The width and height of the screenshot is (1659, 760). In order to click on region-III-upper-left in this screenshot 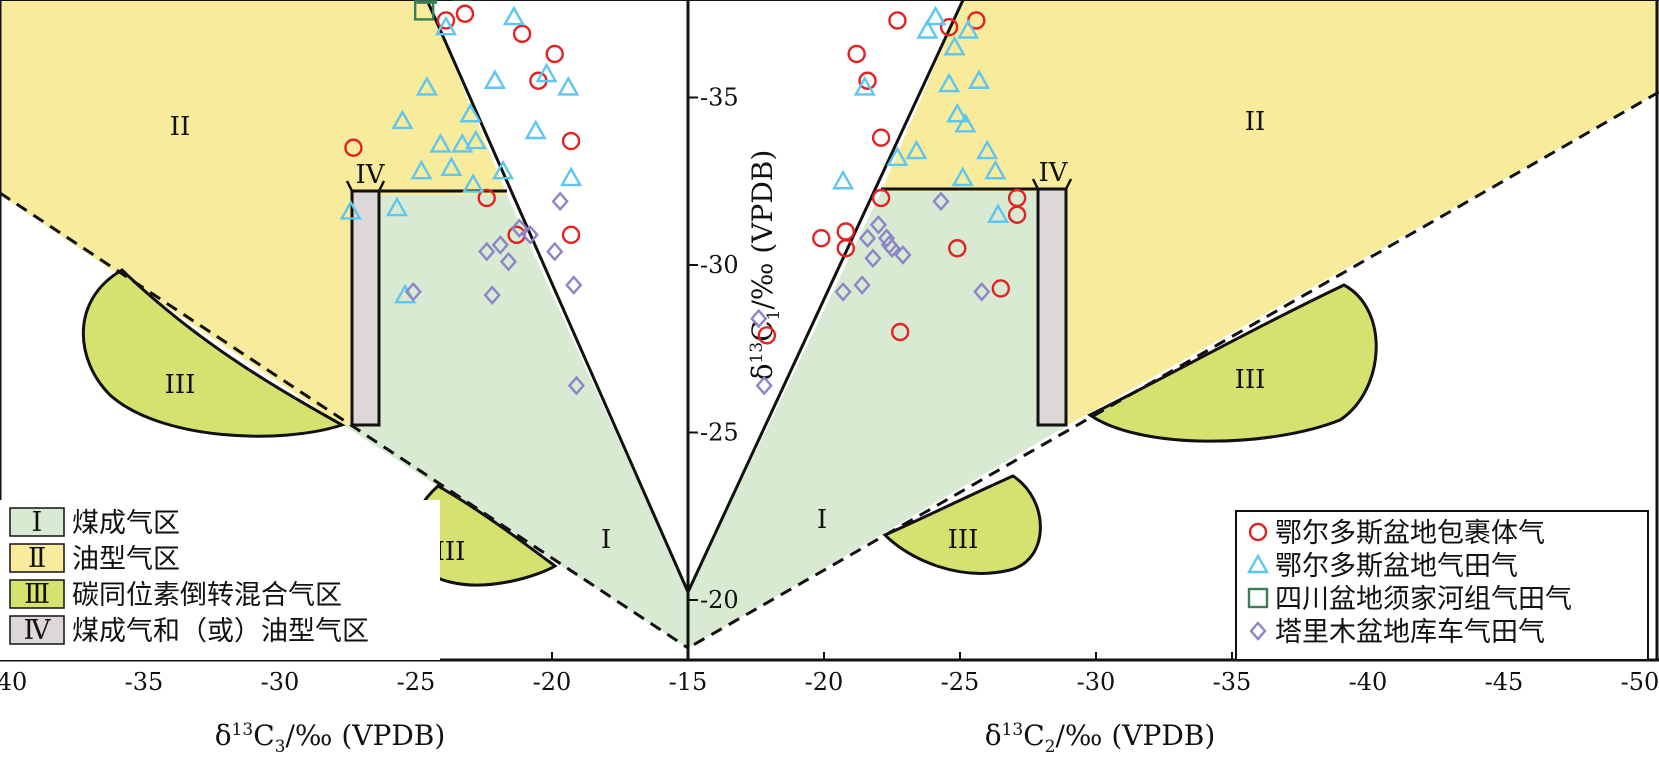, I will do `click(213, 353)`.